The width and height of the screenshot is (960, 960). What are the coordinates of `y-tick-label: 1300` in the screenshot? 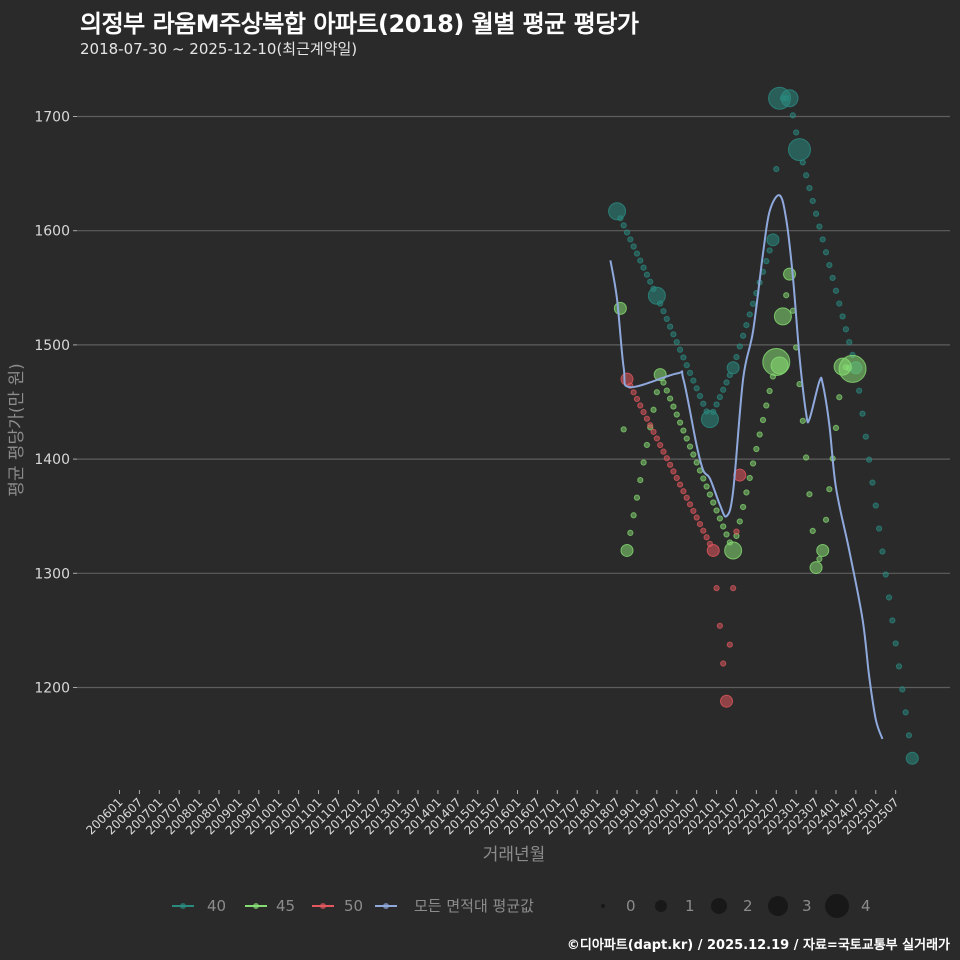 It's located at (52, 574).